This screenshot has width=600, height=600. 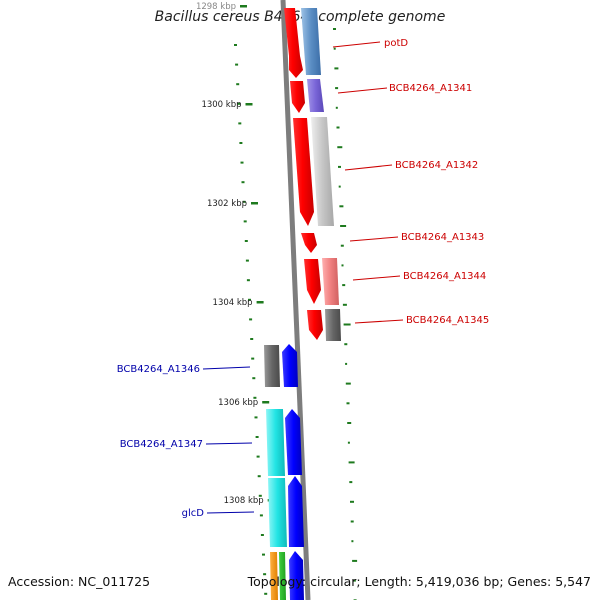 I want to click on leader-potD, so click(x=356, y=44).